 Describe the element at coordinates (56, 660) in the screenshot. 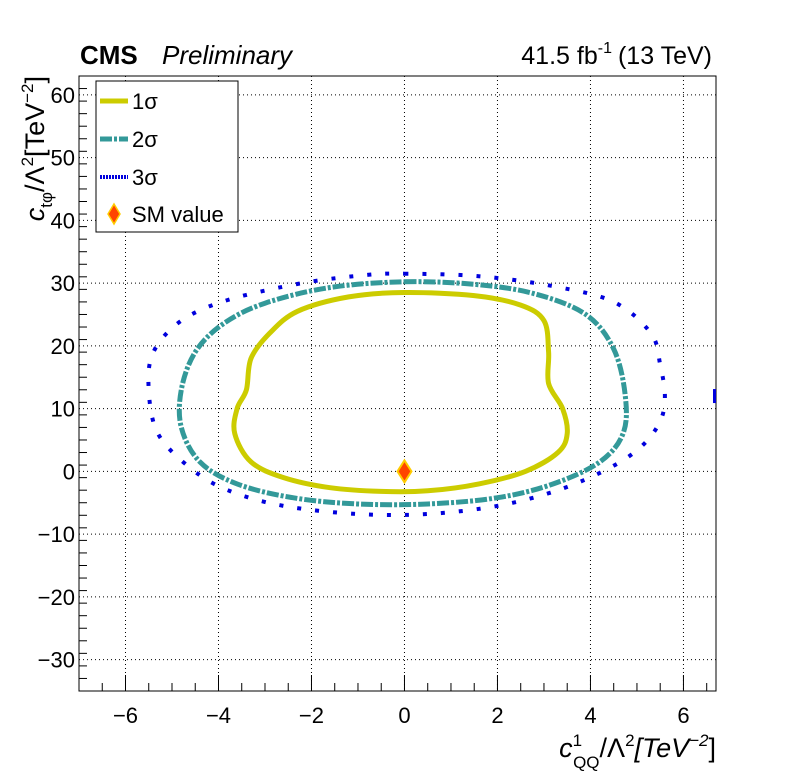

I see `y-tick-label: −30` at that location.